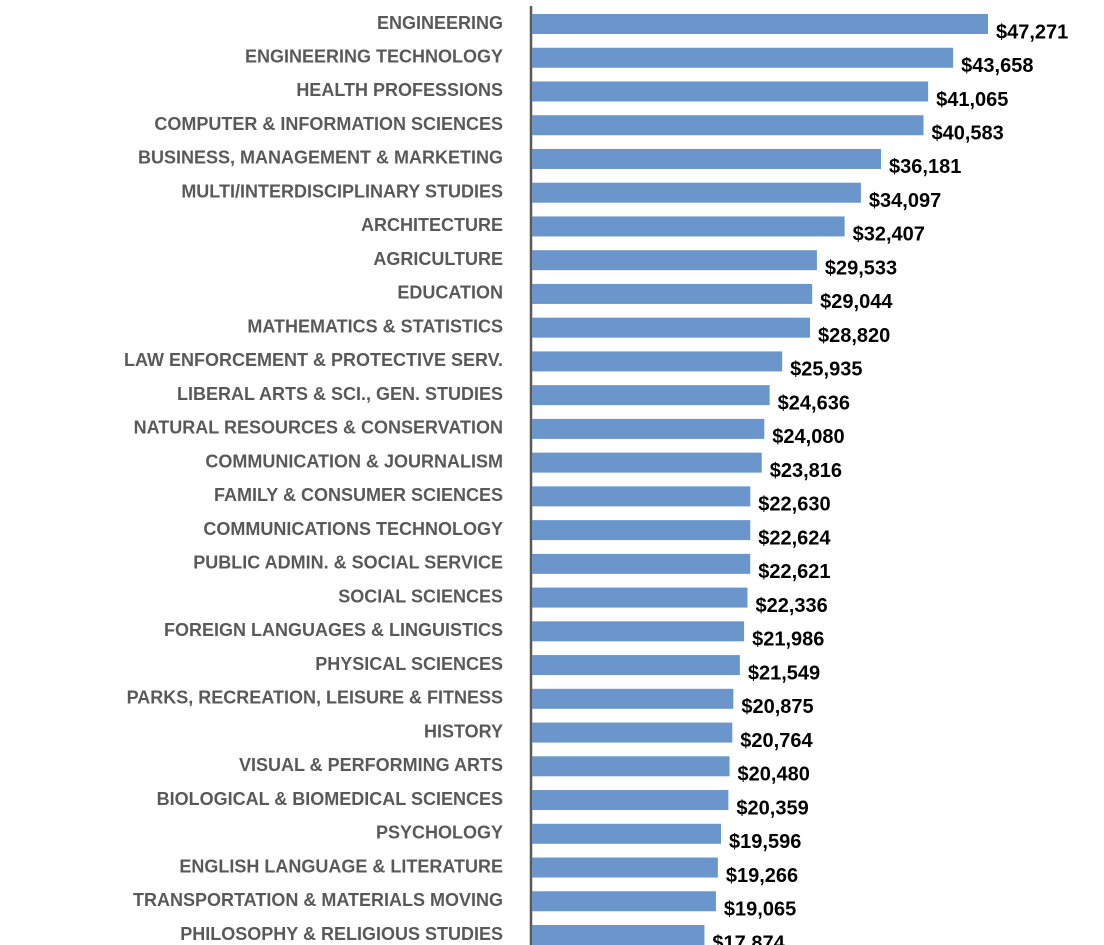 The image size is (1104, 945). What do you see at coordinates (889, 235) in the screenshot?
I see `data-label: $32,407` at bounding box center [889, 235].